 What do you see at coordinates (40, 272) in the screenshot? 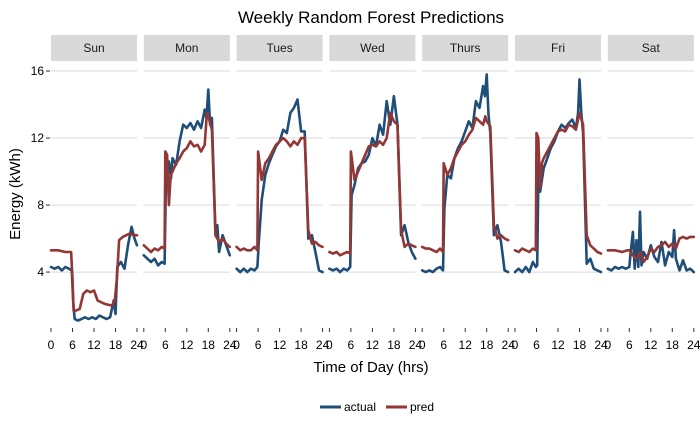
I see `y-tick-label: 4` at bounding box center [40, 272].